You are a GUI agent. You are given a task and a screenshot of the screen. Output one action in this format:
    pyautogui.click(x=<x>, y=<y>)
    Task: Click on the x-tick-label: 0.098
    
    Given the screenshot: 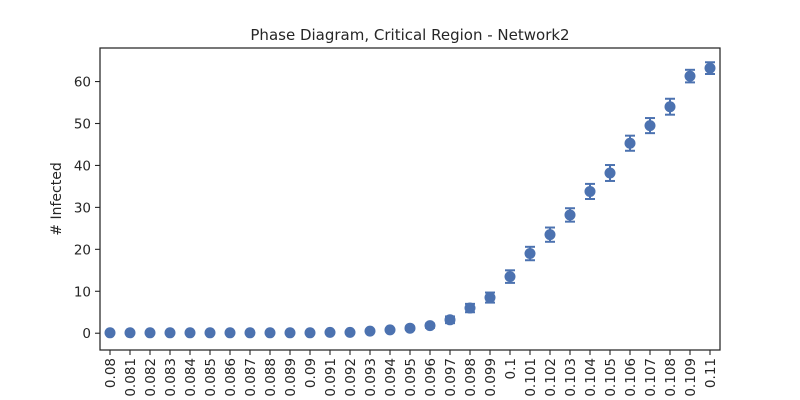 What is the action you would take?
    pyautogui.click(x=471, y=377)
    